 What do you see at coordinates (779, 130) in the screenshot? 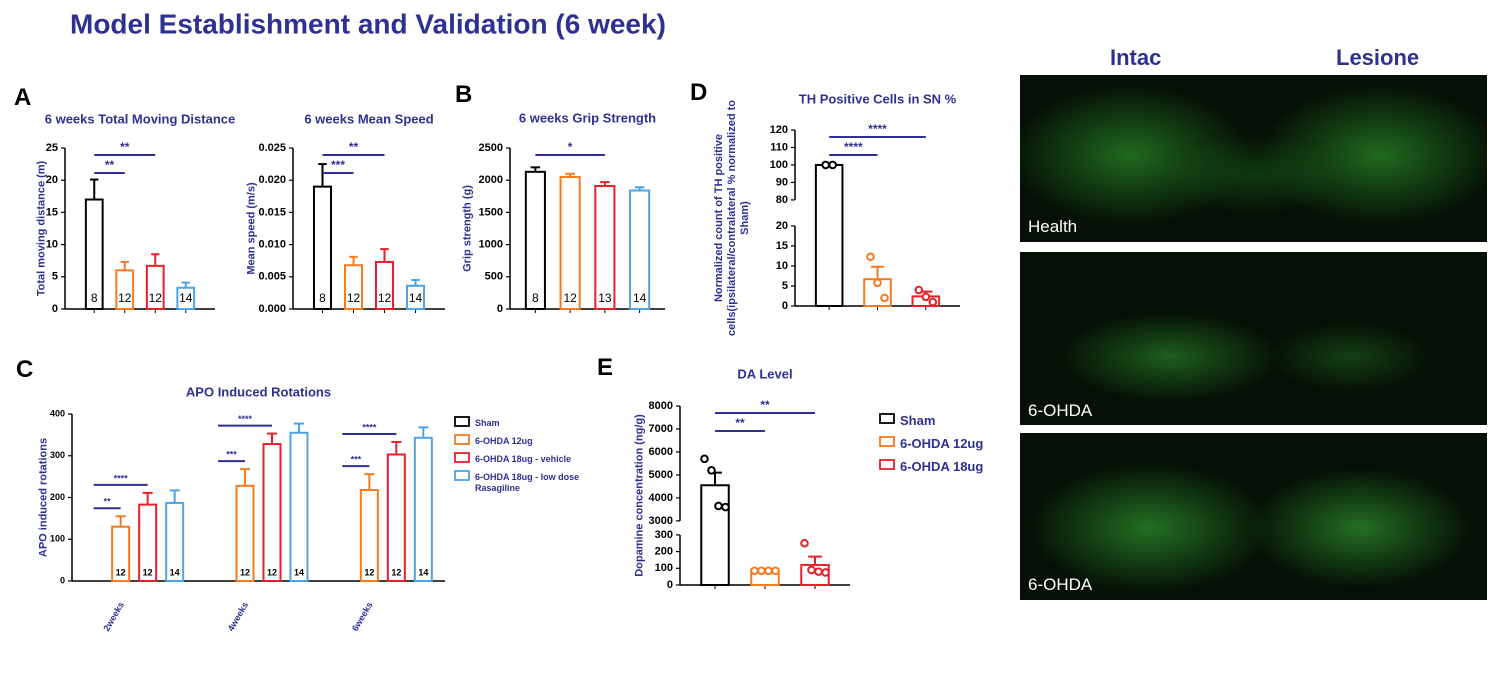
I see `y-tick-label: 120` at bounding box center [779, 130].